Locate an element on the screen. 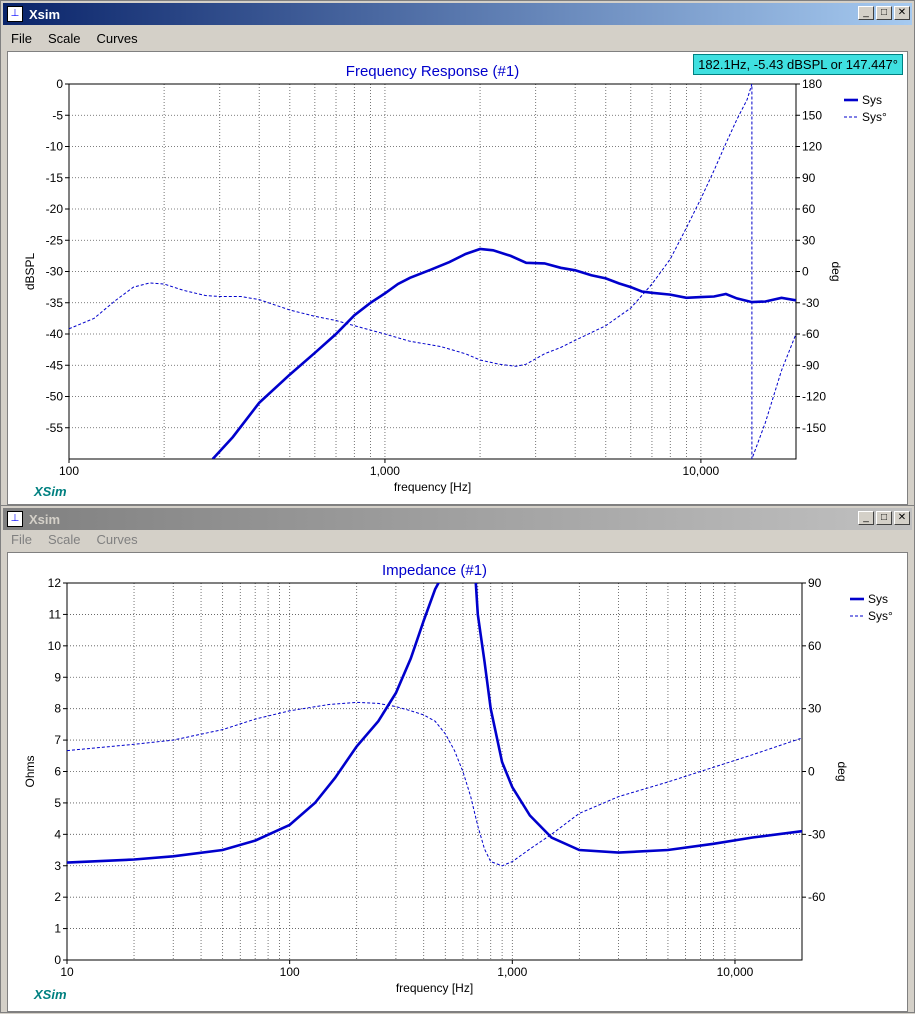 The width and height of the screenshot is (915, 1014). y-tick-label: 2 is located at coordinates (57, 897).